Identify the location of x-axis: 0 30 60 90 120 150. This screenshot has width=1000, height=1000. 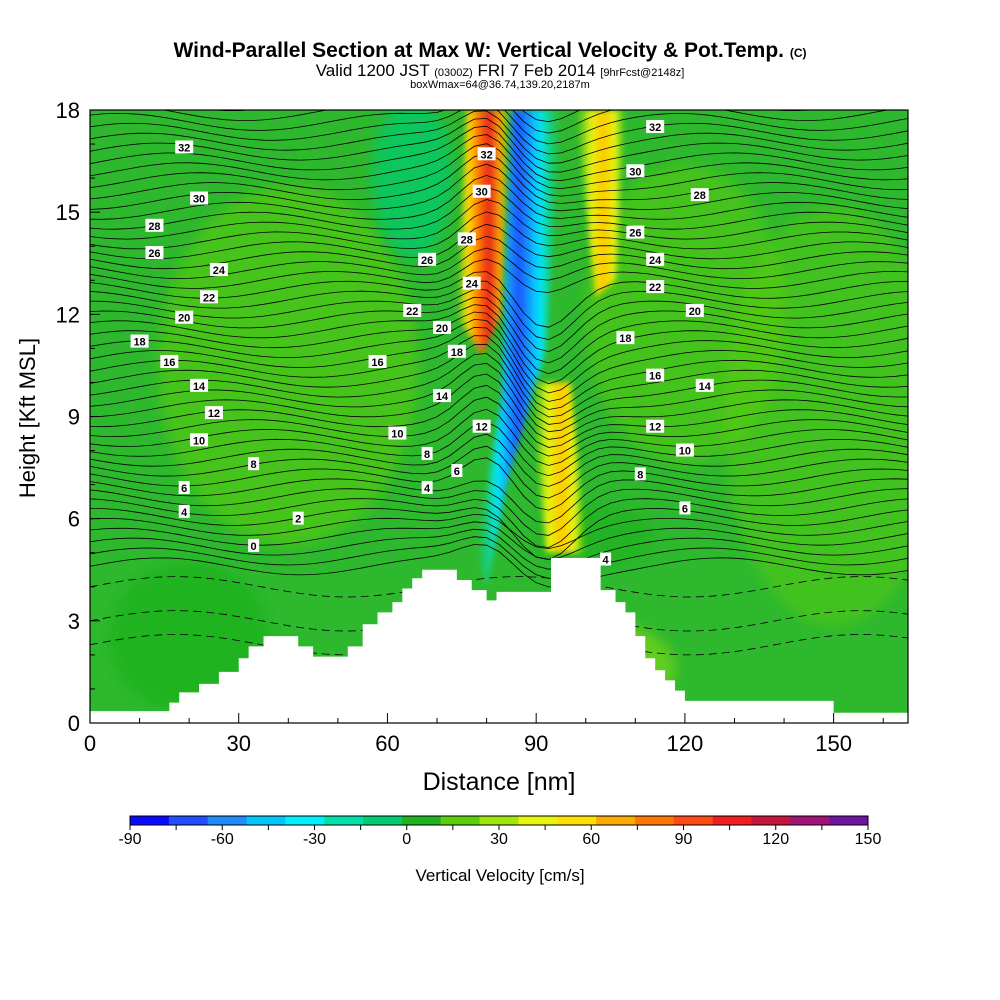
(484, 734).